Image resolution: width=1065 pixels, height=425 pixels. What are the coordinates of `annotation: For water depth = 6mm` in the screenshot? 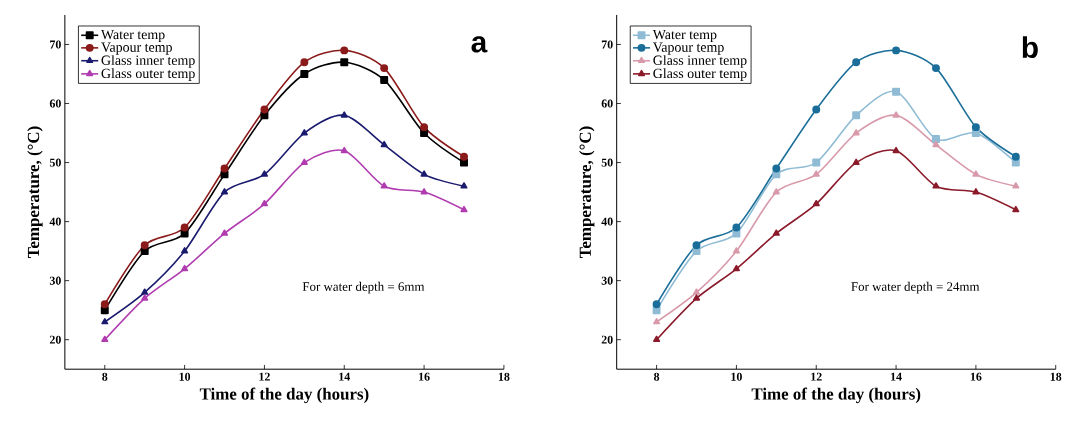 It's located at (363, 287).